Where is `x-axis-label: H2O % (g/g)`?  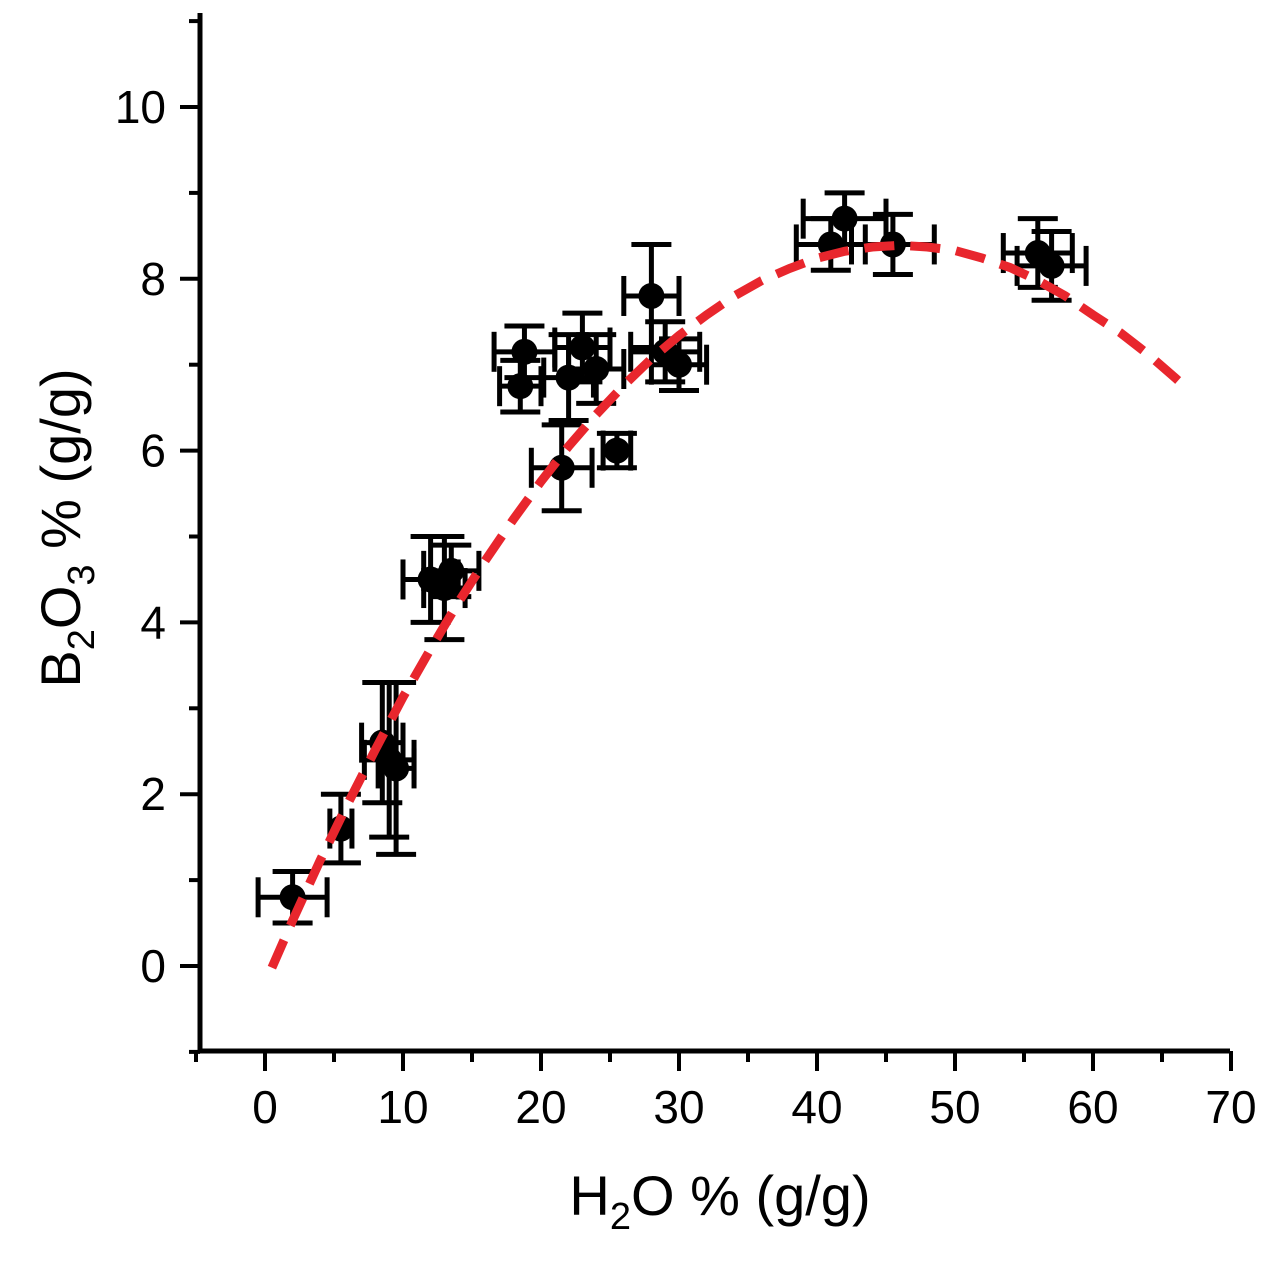 x-axis-label: H2O % (g/g) is located at coordinates (719, 1201).